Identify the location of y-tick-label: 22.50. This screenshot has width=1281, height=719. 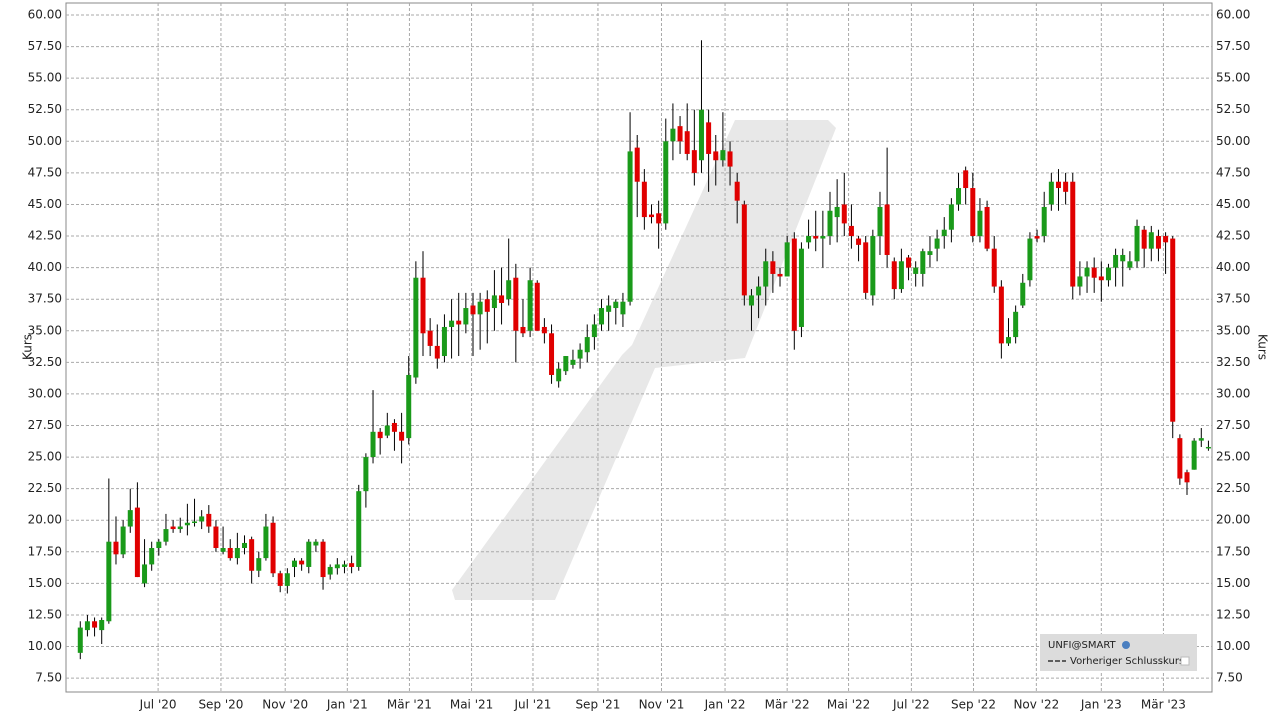
(45, 488).